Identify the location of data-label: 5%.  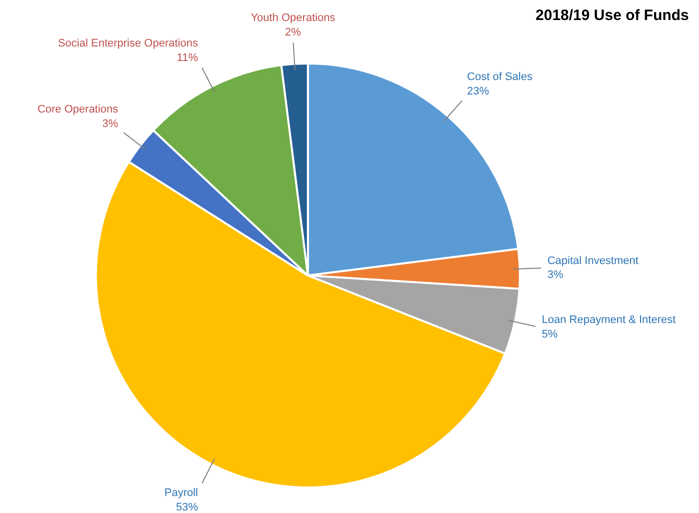
(550, 334).